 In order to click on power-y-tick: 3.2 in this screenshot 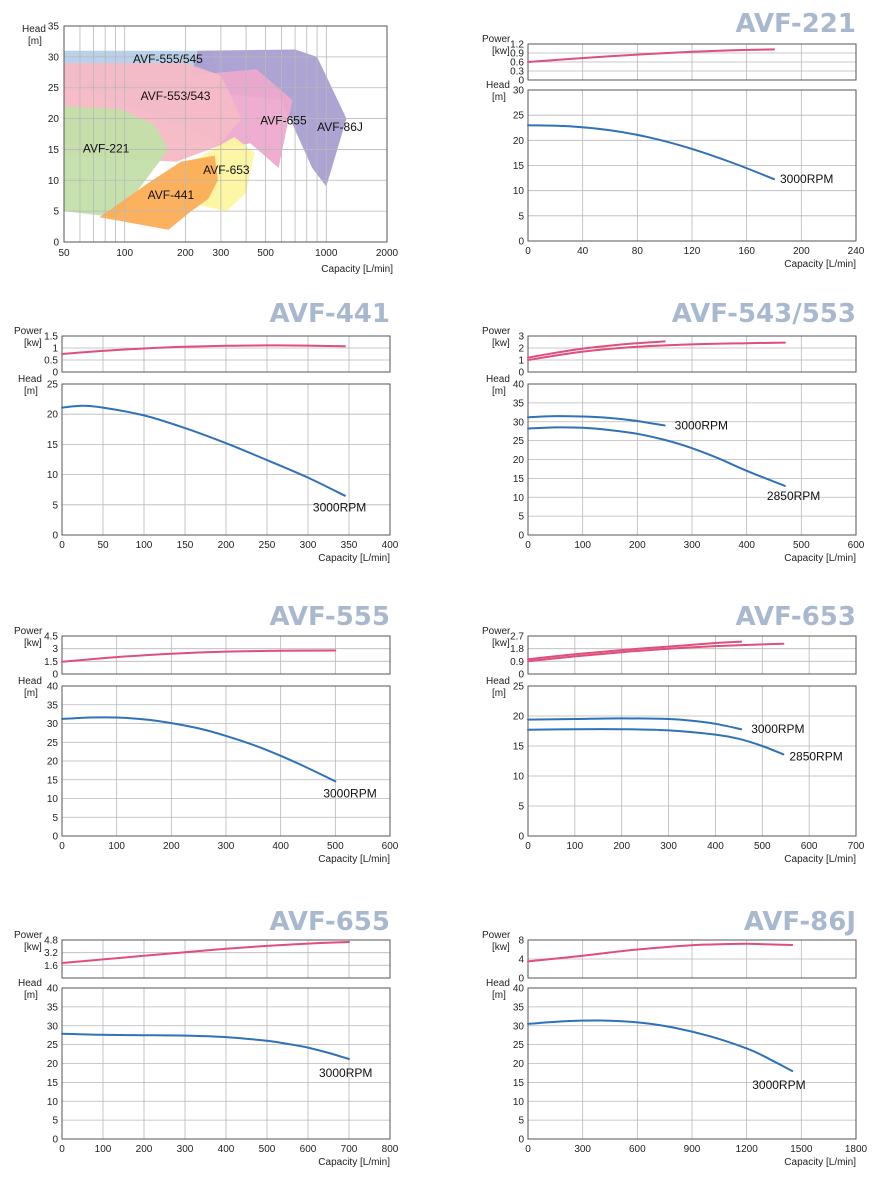, I will do `click(51, 953)`.